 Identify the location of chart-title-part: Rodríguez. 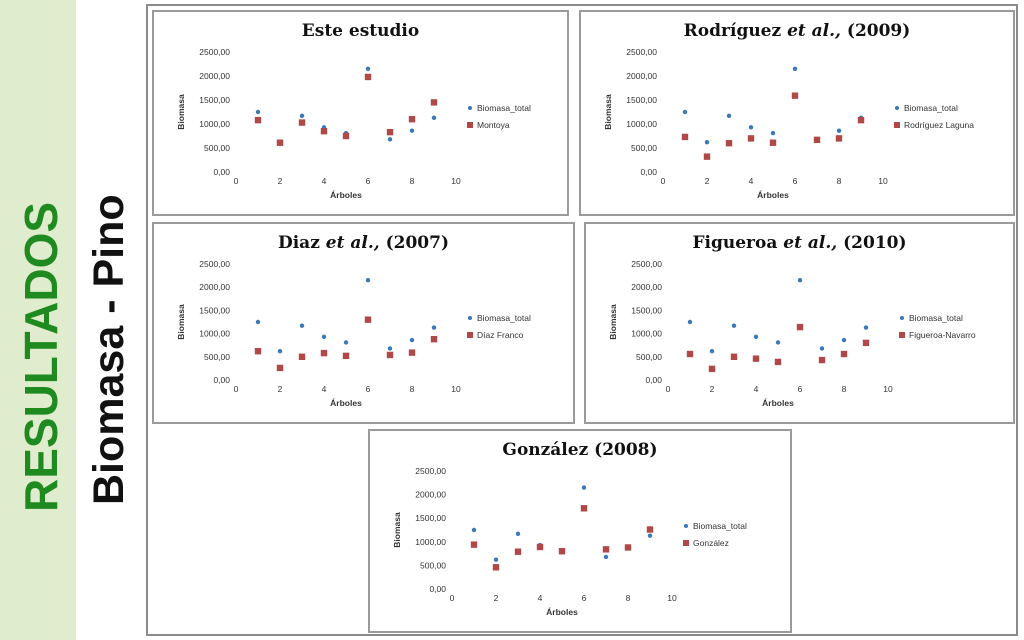
(735, 31).